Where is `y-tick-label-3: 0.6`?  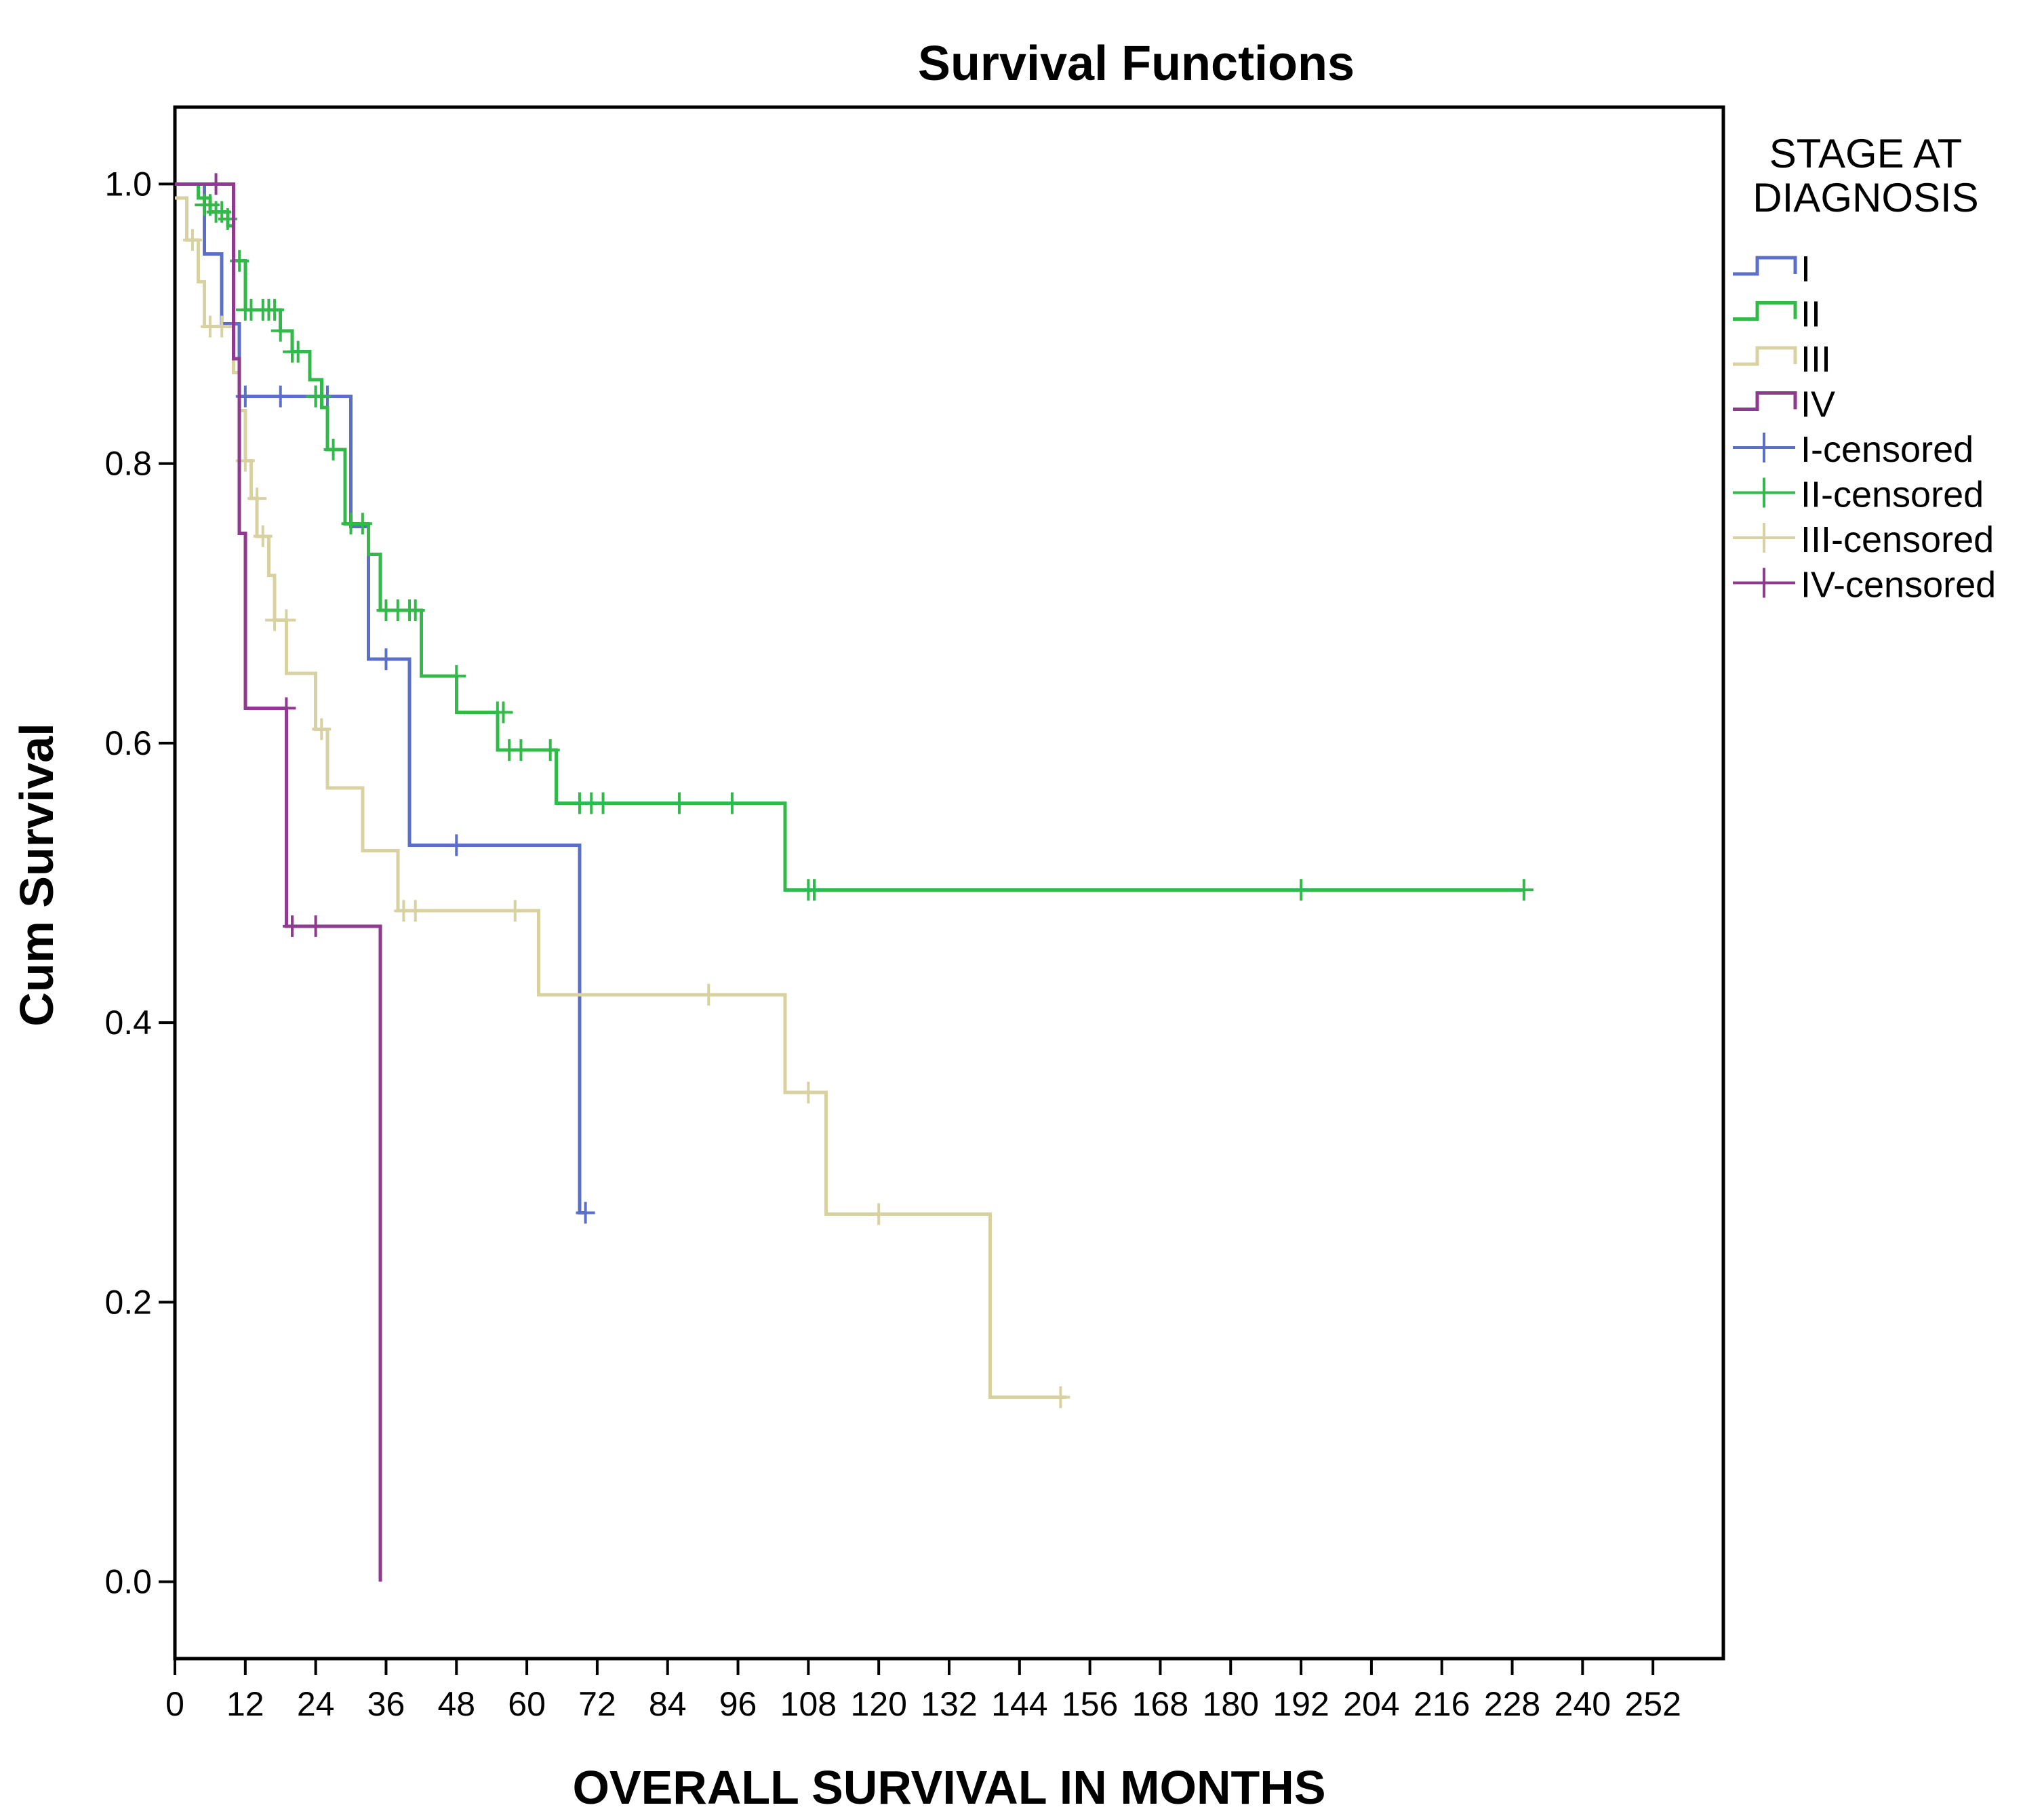
y-tick-label-3: 0.6 is located at coordinates (128, 743).